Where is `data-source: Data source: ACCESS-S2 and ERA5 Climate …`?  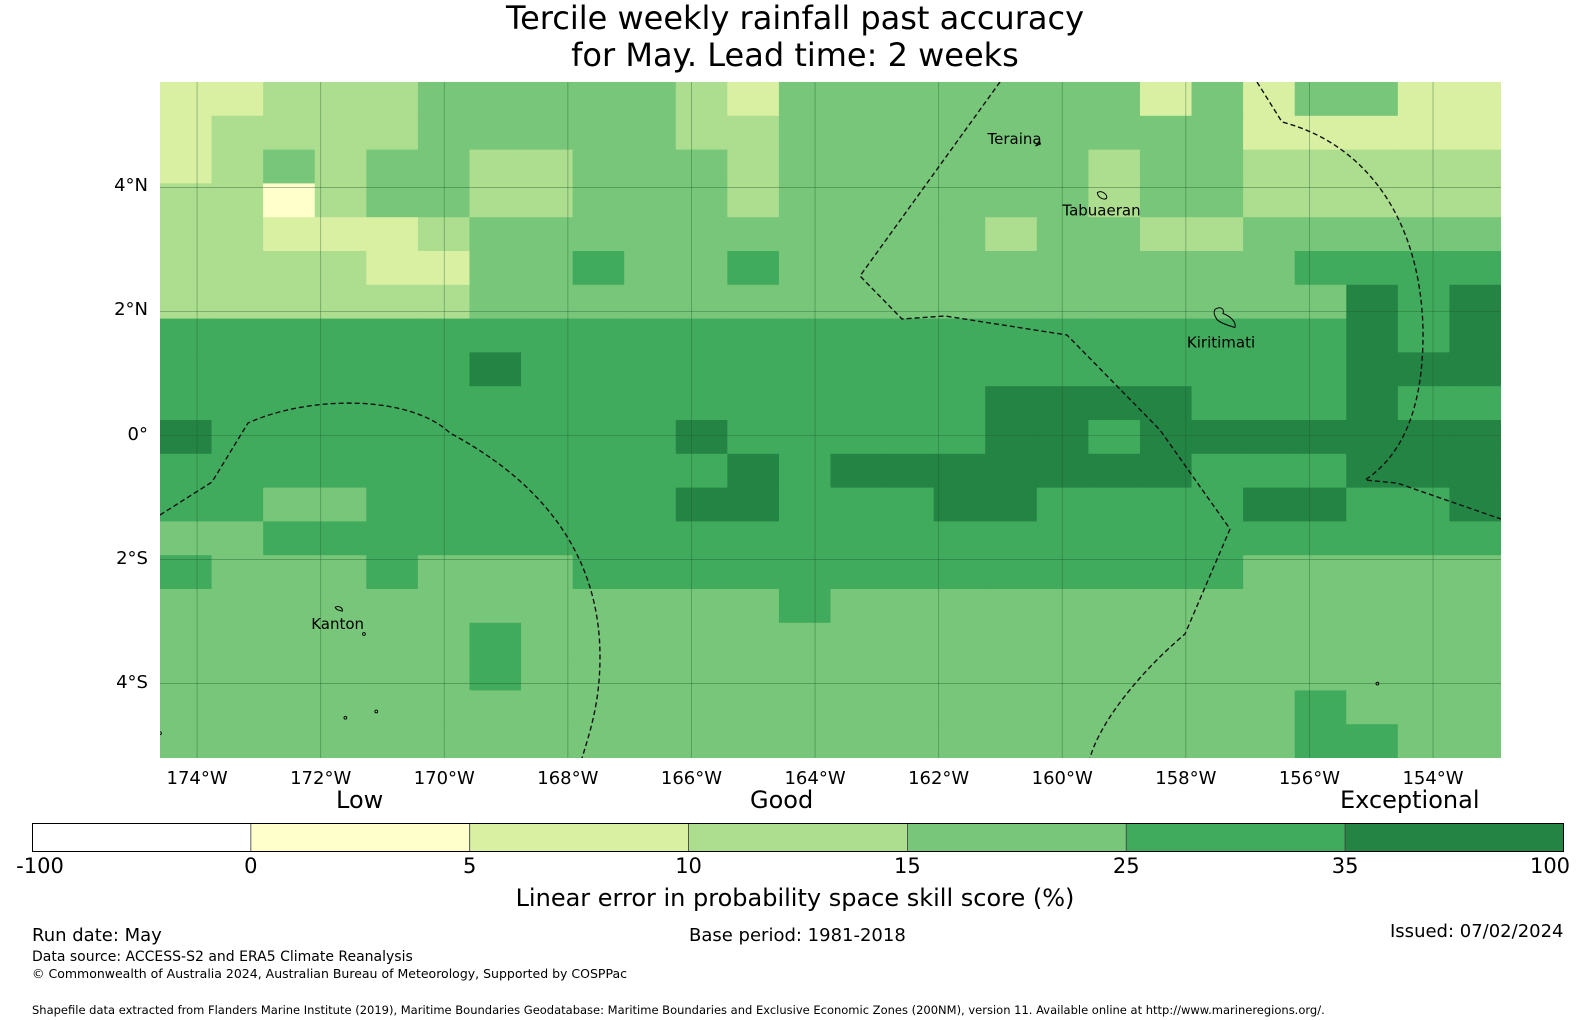 data-source: Data source: ACCESS-S2 and ERA5 Climate … is located at coordinates (222, 957).